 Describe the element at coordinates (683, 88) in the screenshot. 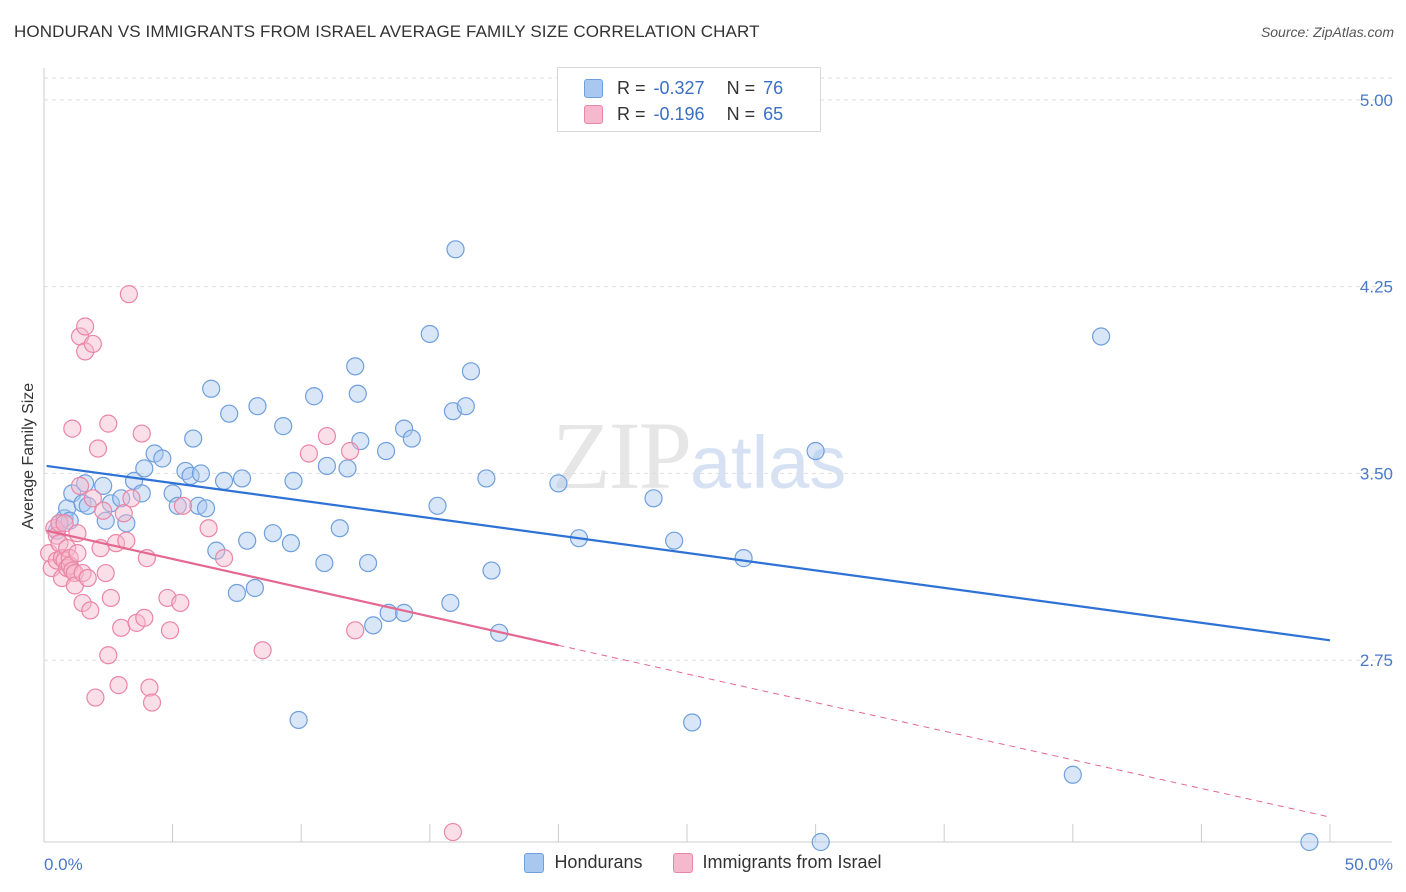

I see `legend-row-hondurans: R = -0.327 N = 76` at that location.